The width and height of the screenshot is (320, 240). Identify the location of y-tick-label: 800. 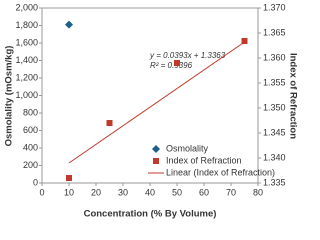
(30, 112).